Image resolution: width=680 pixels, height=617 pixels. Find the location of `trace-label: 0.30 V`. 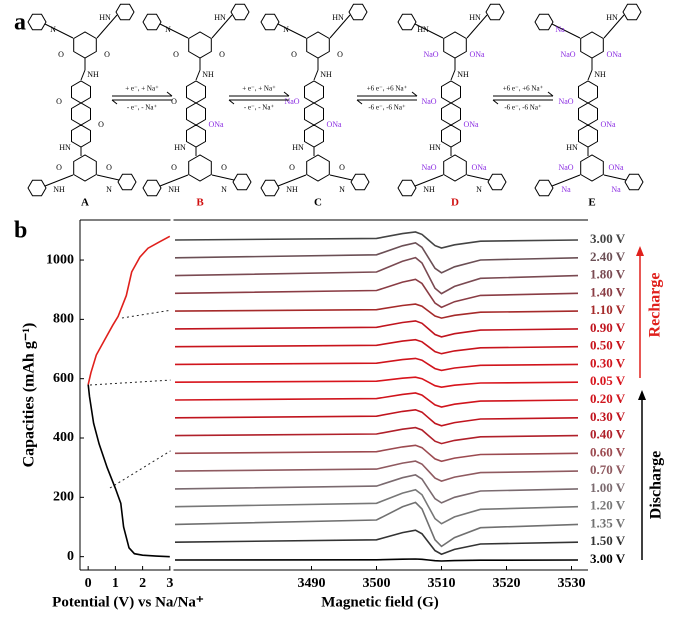

trace-label: 0.30 V is located at coordinates (608, 362).